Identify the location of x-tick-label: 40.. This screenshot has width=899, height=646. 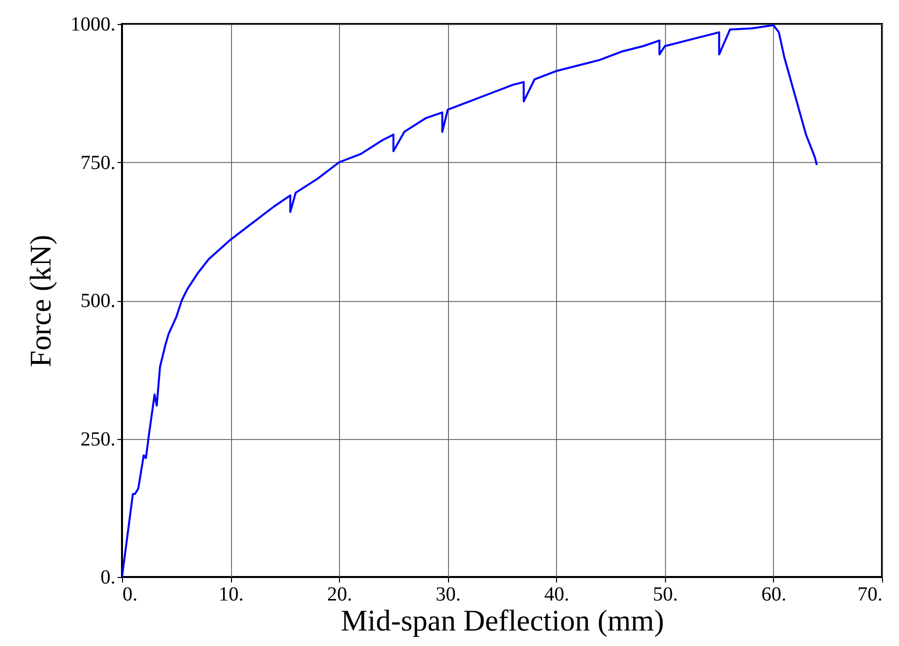
(557, 595).